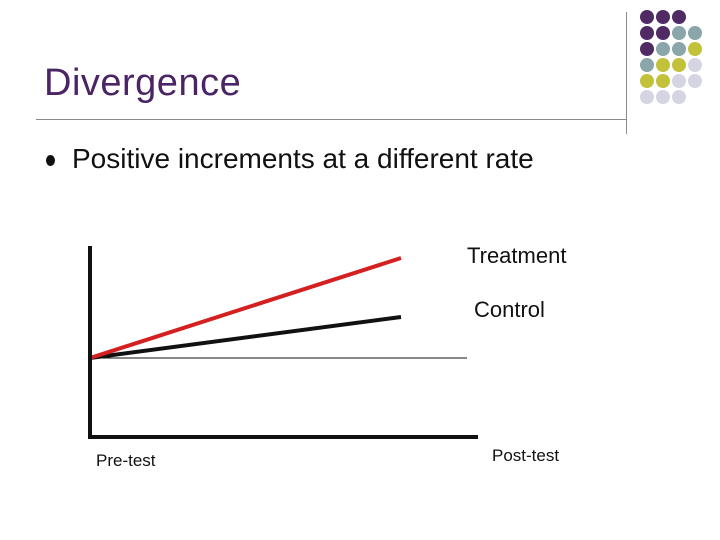 Image resolution: width=720 pixels, height=540 pixels. I want to click on title-vertical-rule, so click(626, 73).